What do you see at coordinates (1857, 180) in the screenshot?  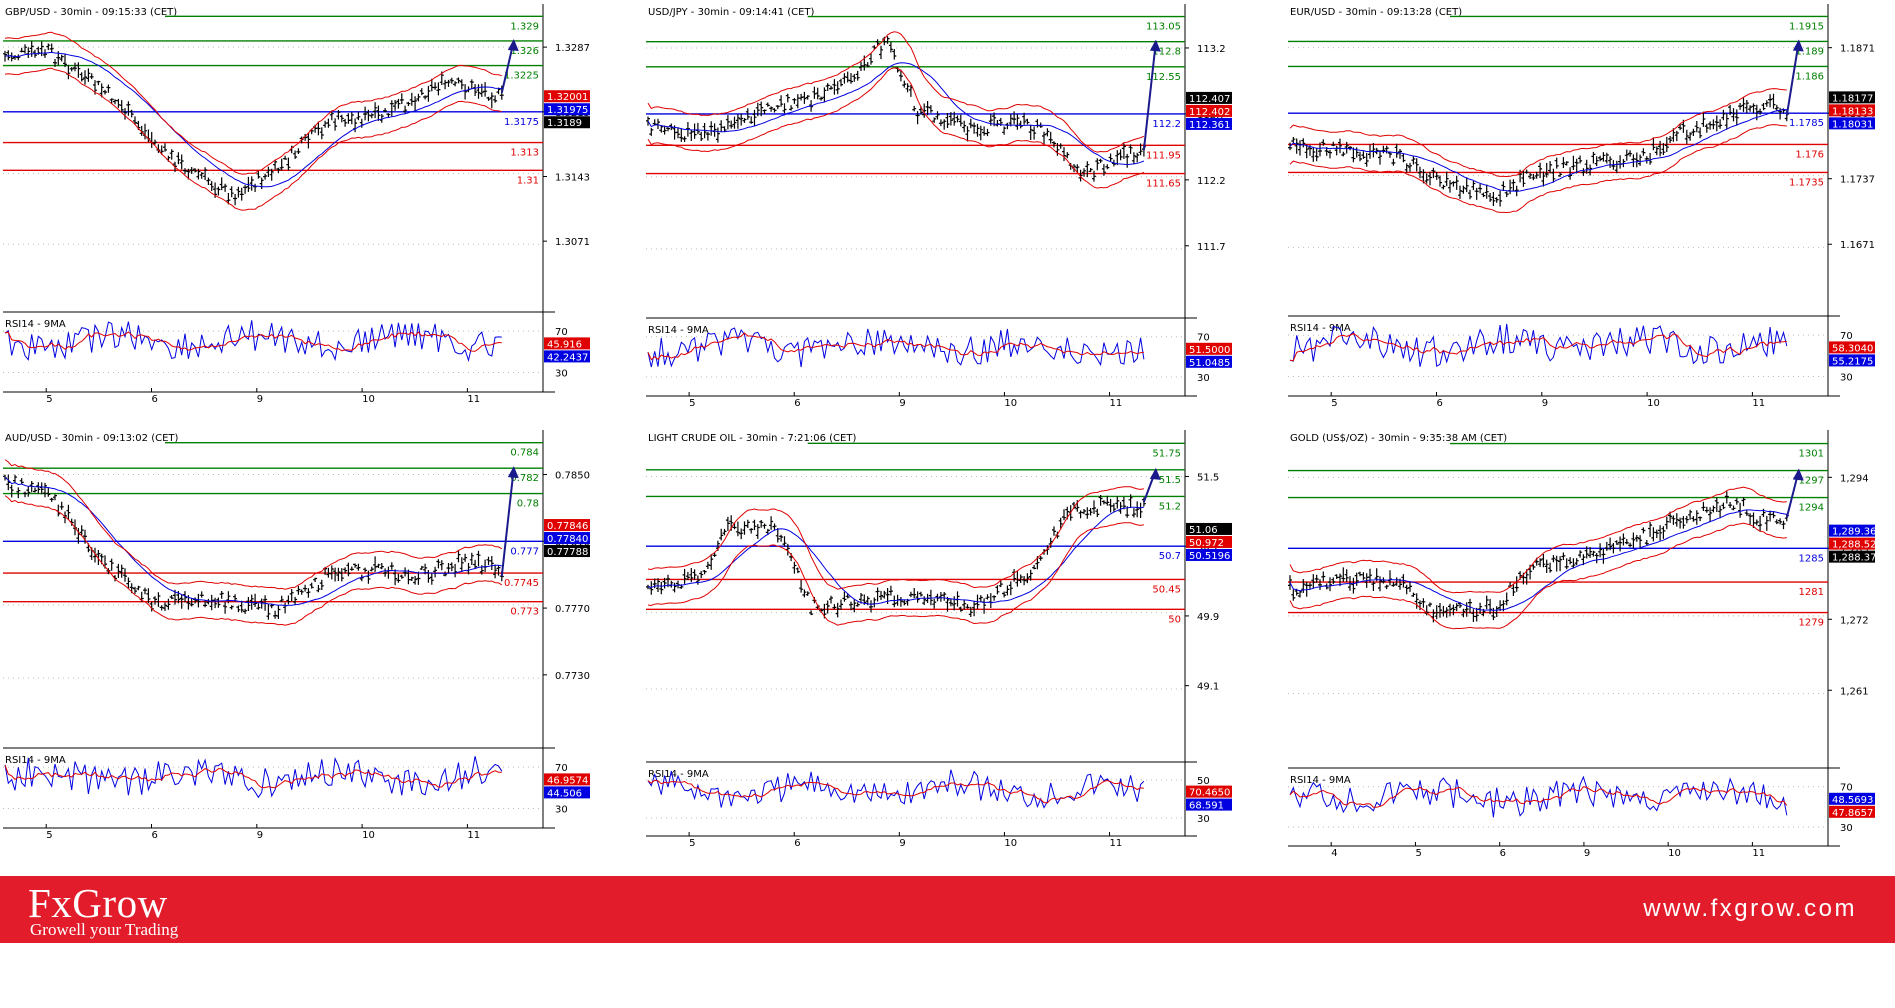 I see `price-tick-label: 1.1737` at bounding box center [1857, 180].